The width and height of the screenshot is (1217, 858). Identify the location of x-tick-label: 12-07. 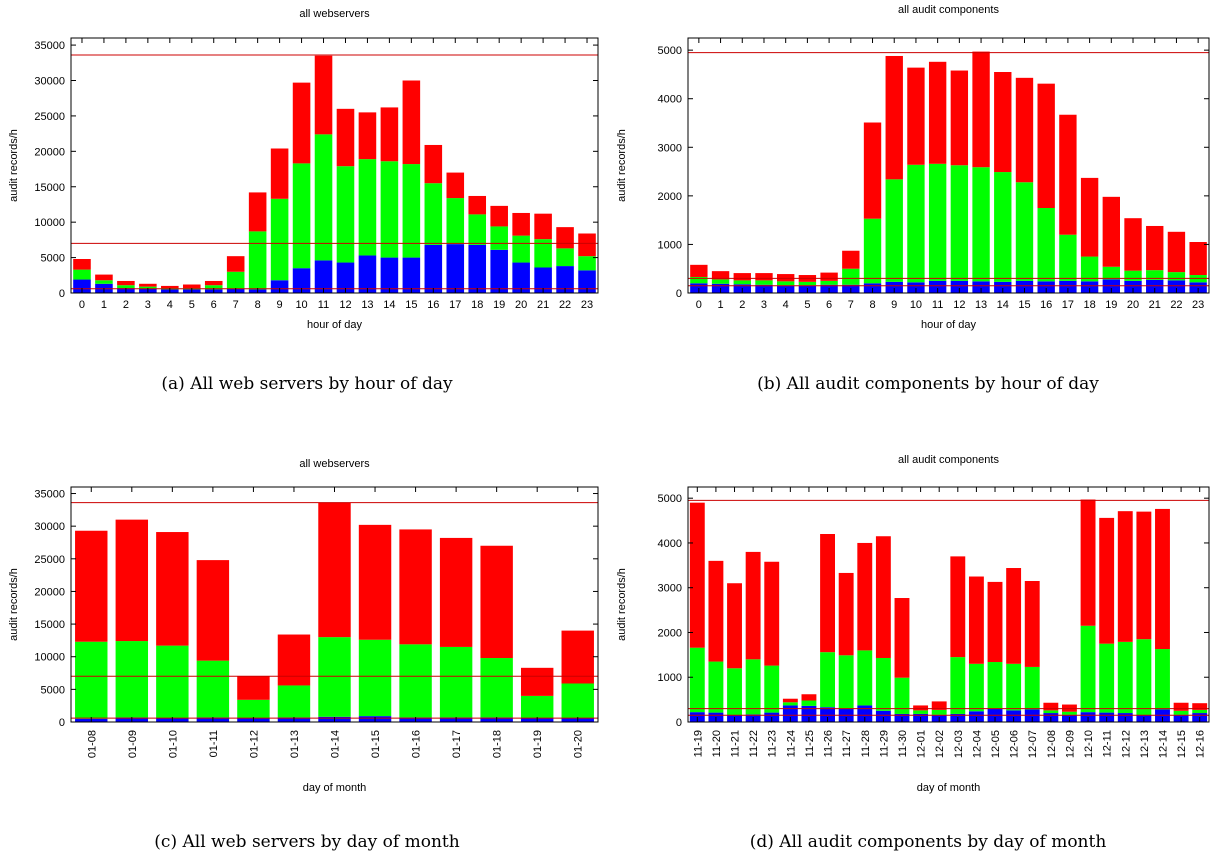
(1033, 744).